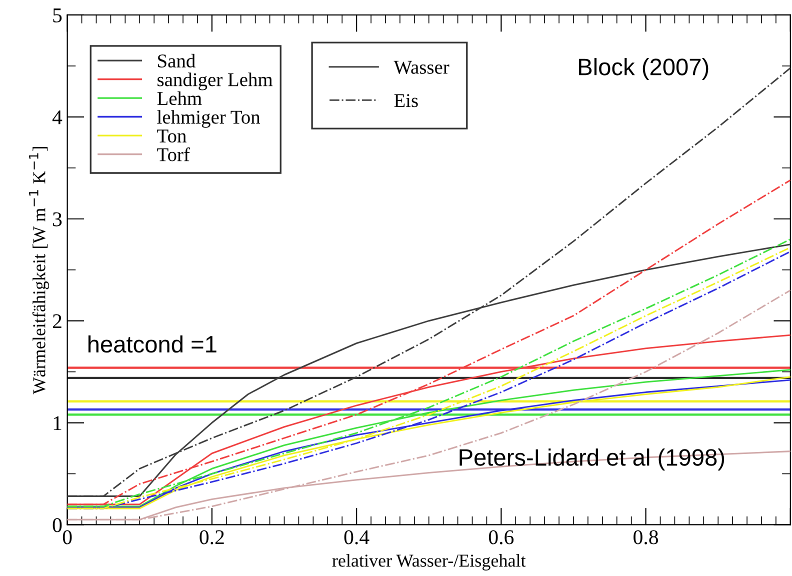 This screenshot has height=576, width=792. Describe the element at coordinates (39, 270) in the screenshot. I see `y-axis-title: Wärmeleitfähigkeit [W m$^{−1}$ K$^{−1}$]` at that location.